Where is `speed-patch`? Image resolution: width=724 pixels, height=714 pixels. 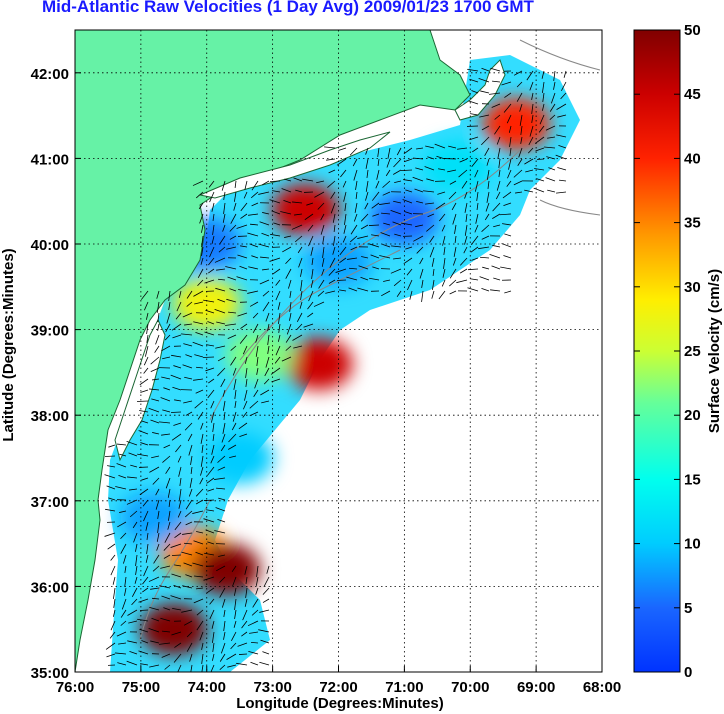 speed-patch is located at coordinates (259, 355).